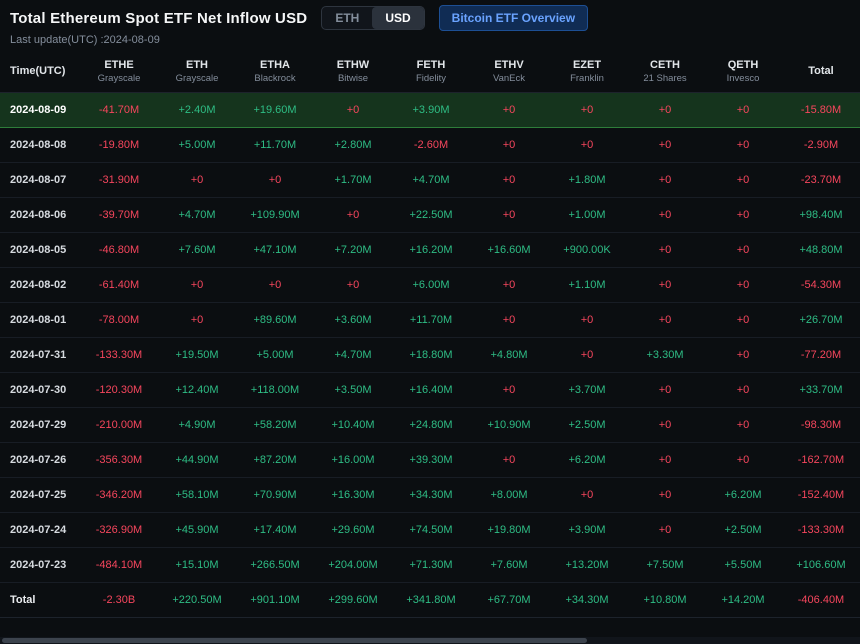 The height and width of the screenshot is (644, 860). What do you see at coordinates (119, 250) in the screenshot?
I see `cell-value: -46.80M` at bounding box center [119, 250].